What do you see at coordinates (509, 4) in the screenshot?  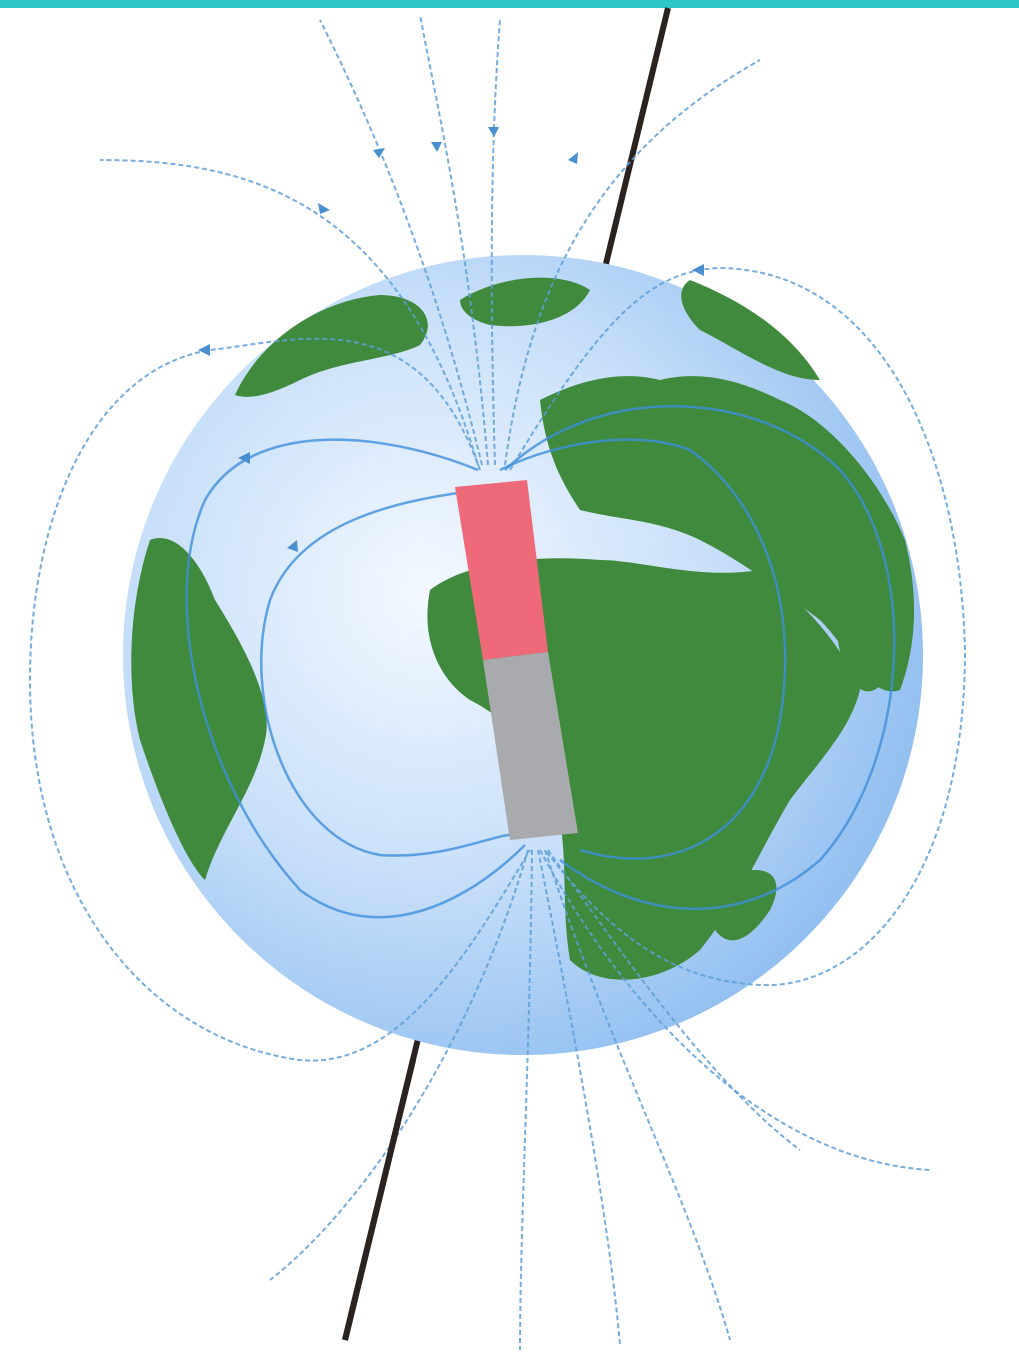 I see `top-bar` at bounding box center [509, 4].